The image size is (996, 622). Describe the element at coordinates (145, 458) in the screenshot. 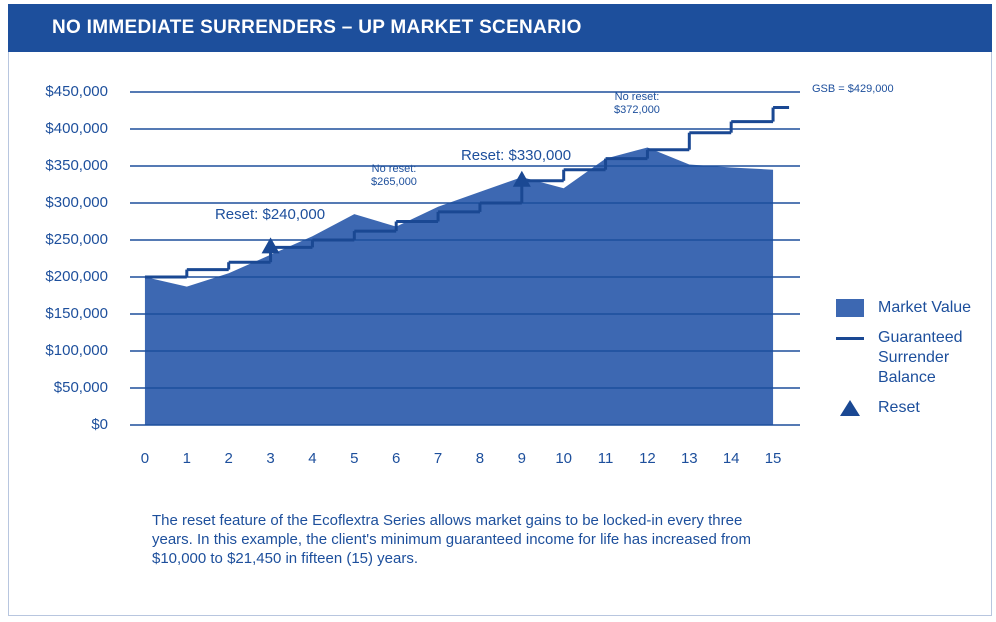

I see `x-tick-label: 0` at that location.